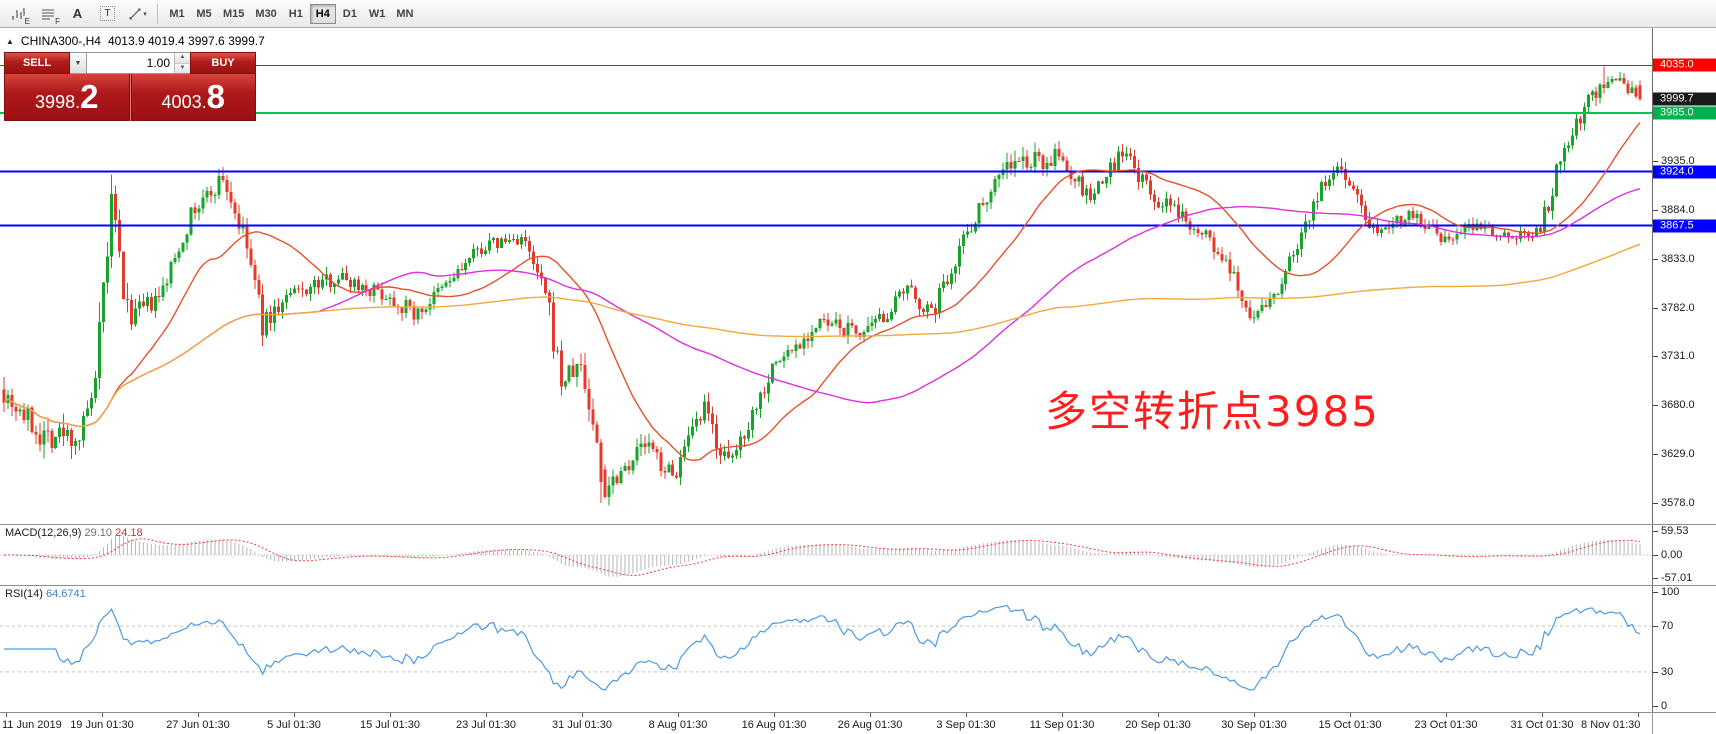  I want to click on price-line-label: 4035.0, so click(1684, 65).